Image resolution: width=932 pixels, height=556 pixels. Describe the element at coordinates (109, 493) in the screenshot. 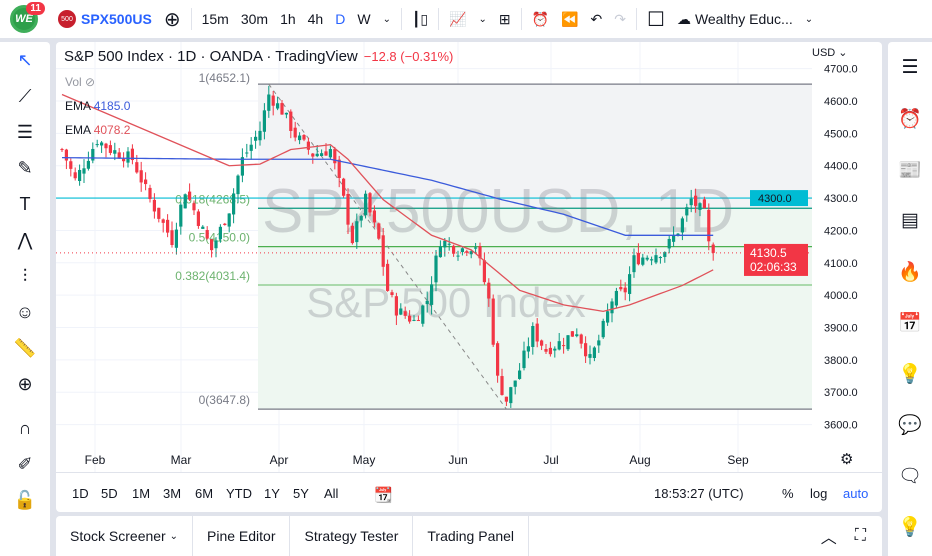

I see `range-5d: 5D` at that location.